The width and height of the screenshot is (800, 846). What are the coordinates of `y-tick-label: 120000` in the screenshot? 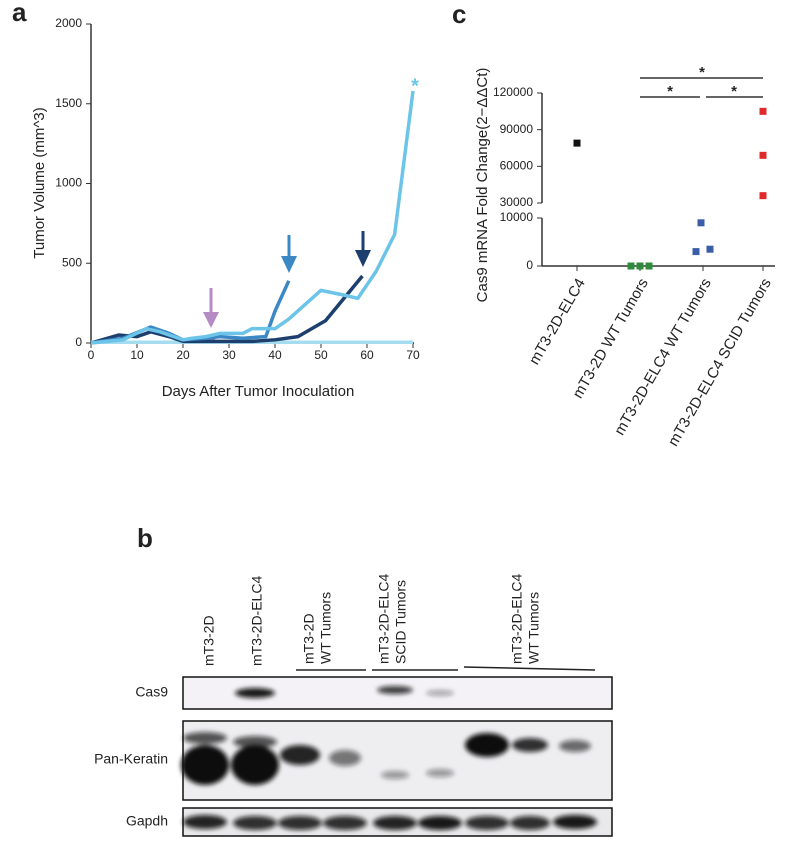 It's located at (513, 92).